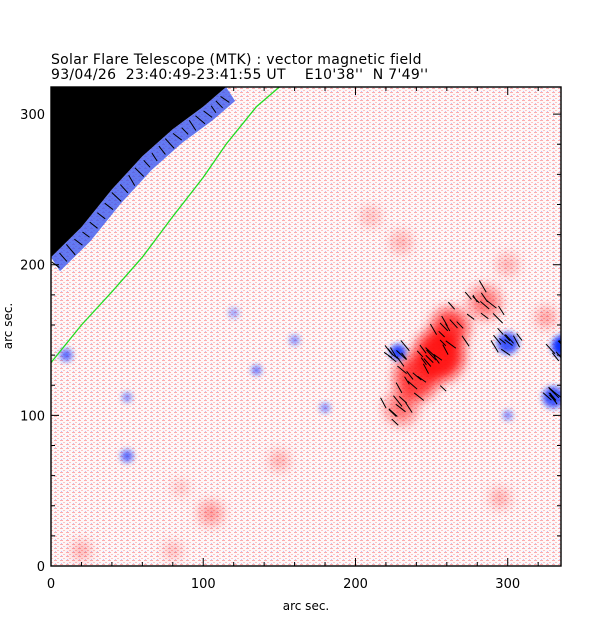  What do you see at coordinates (8, 326) in the screenshot?
I see `y-axis-label: arc sec.` at bounding box center [8, 326].